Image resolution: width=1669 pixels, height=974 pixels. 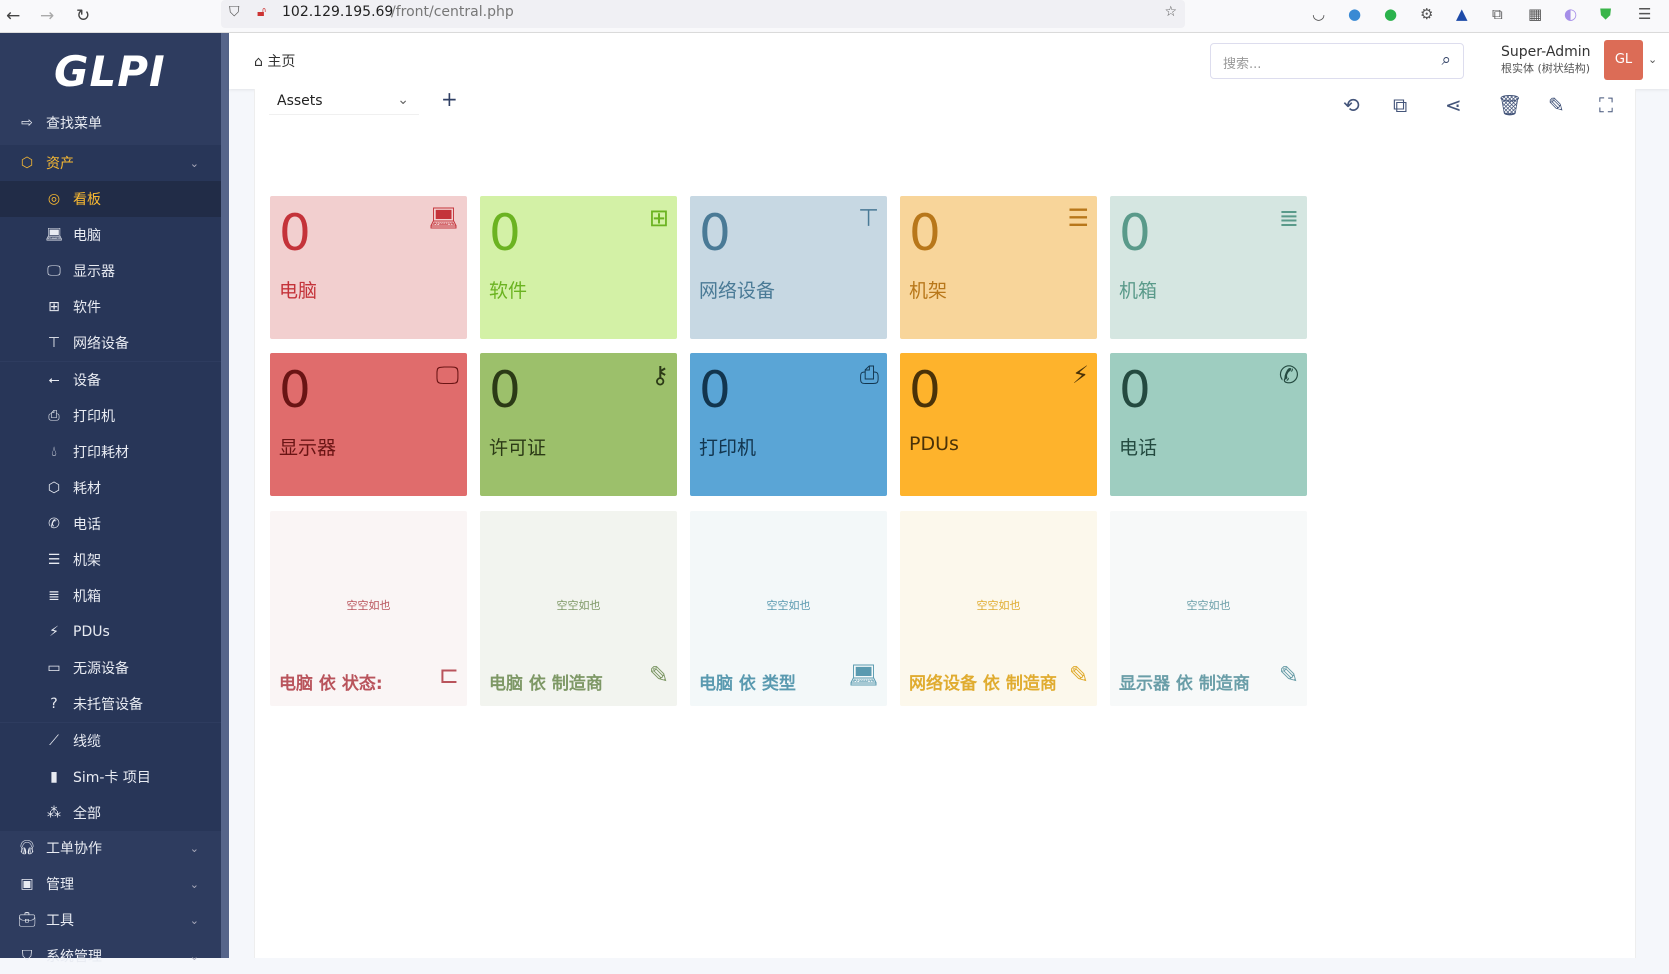 What do you see at coordinates (546, 684) in the screenshot?
I see `graph-label: 电脑 依 制造商` at bounding box center [546, 684].